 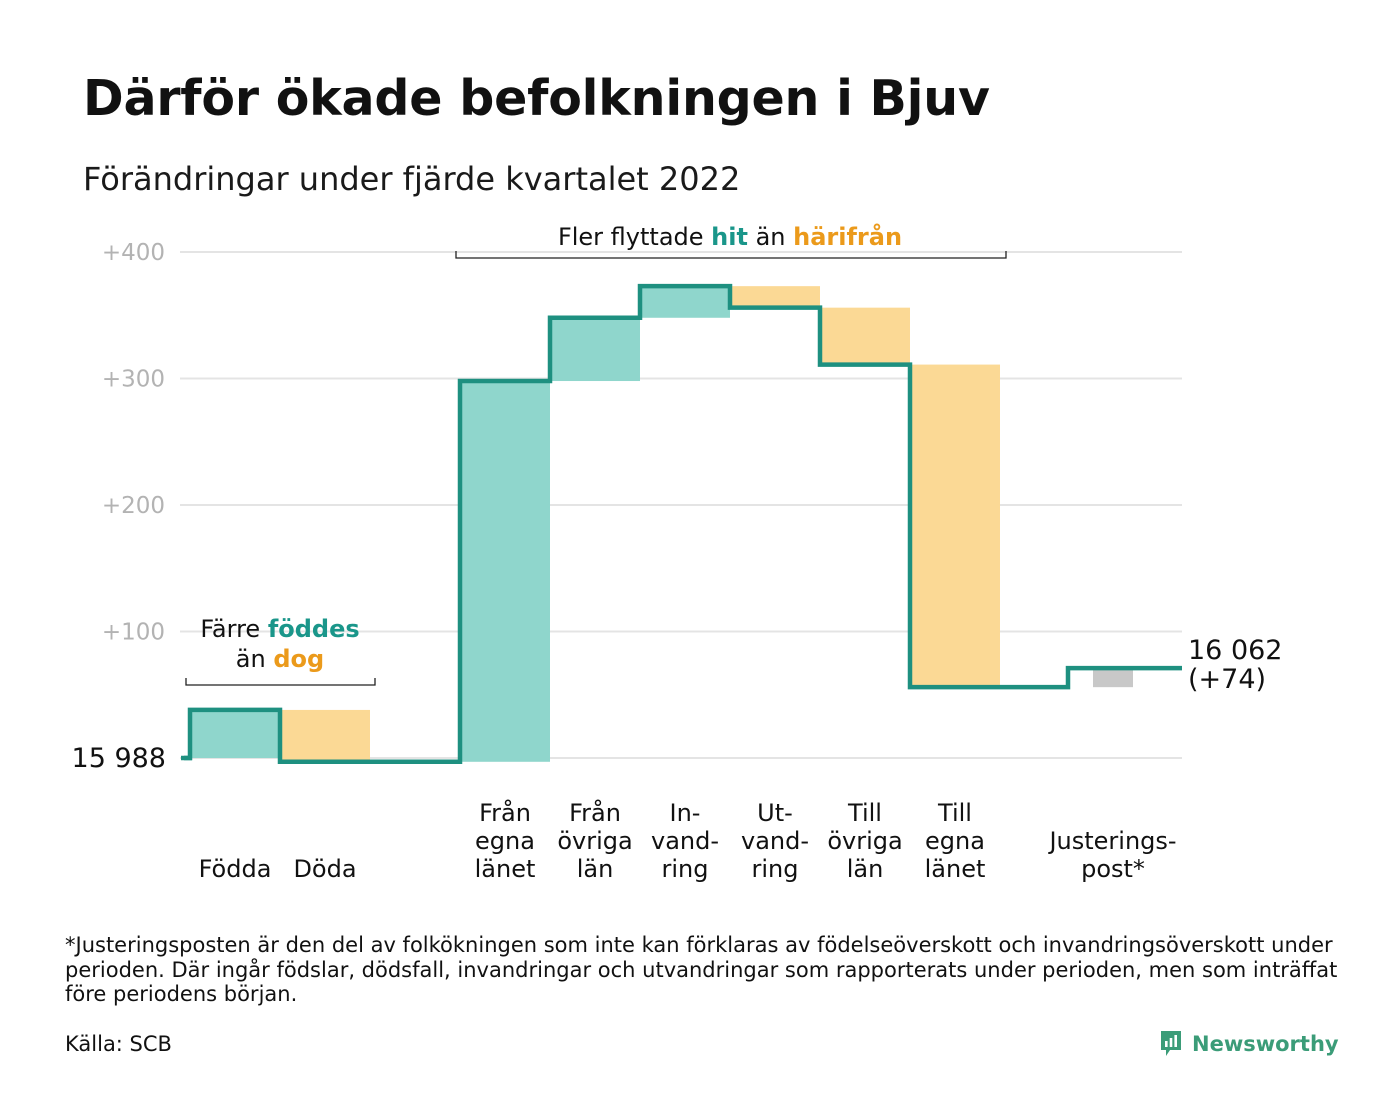 I want to click on annotation-migration: Fler flyttade hit än härifrån, so click(x=730, y=236).